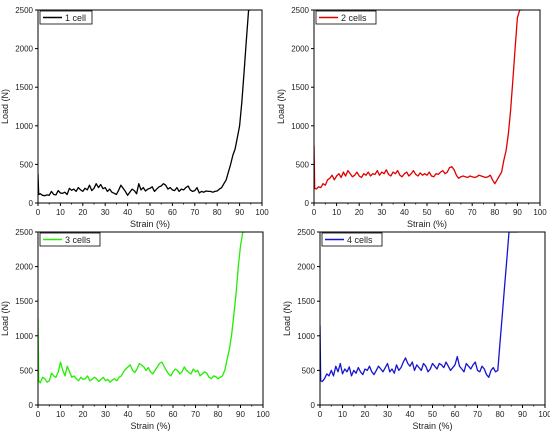 The image size is (550, 436). What do you see at coordinates (75, 18) in the screenshot?
I see `legend-label: 1 cell` at bounding box center [75, 18].